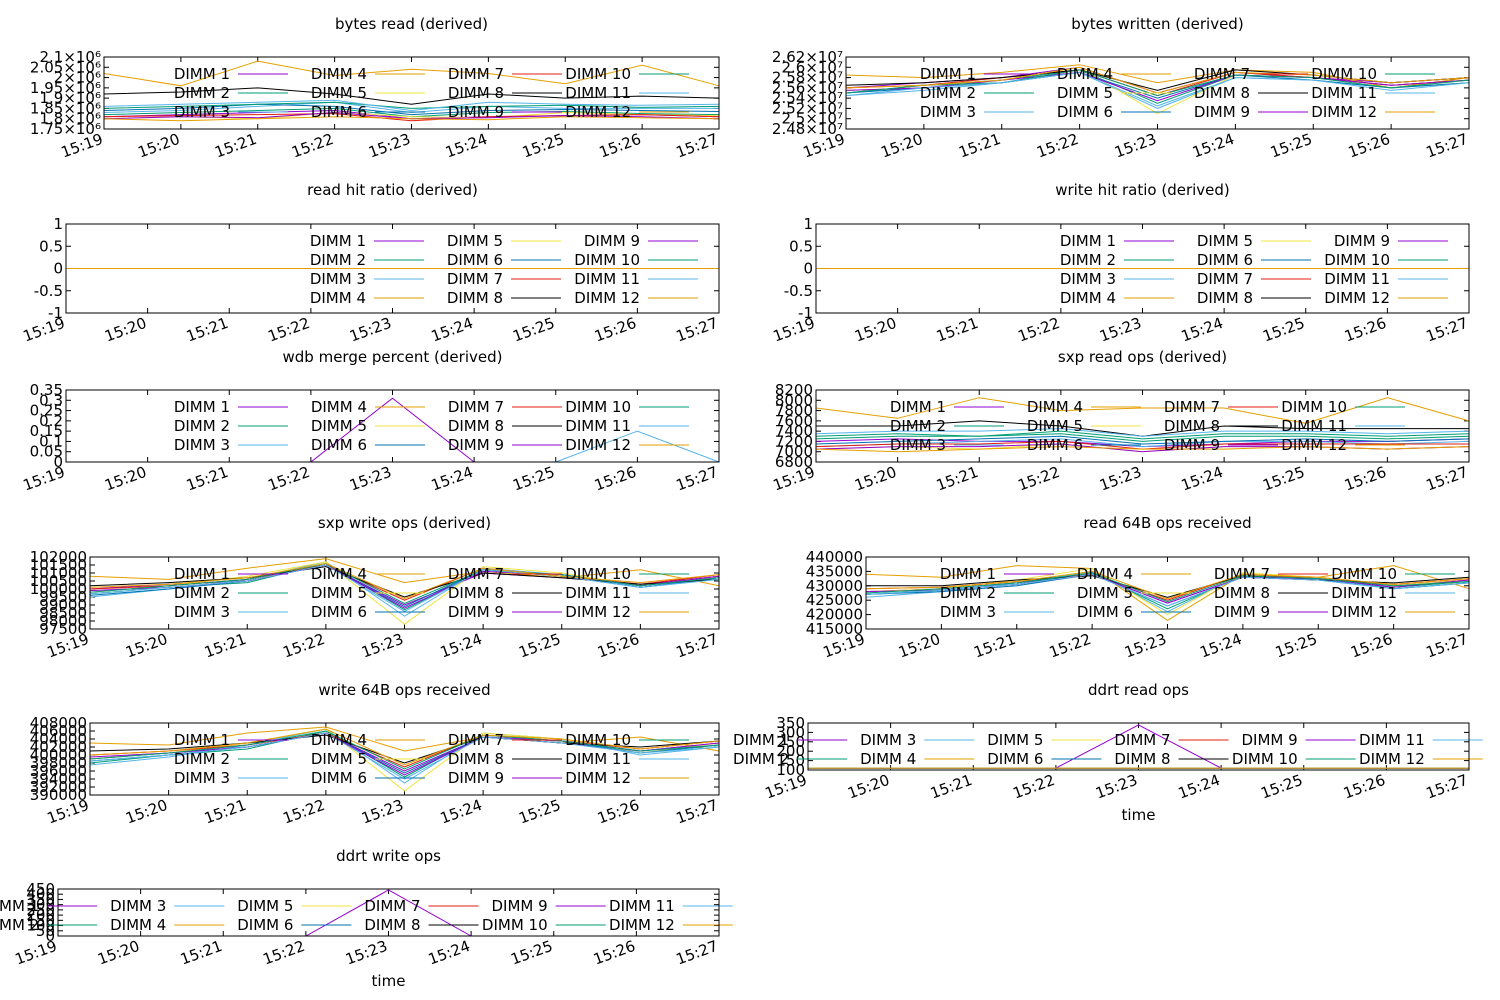 This screenshot has height=1000, width=1500. Describe the element at coordinates (65, 108) in the screenshot. I see `y-tick-label: 1.85×10⁶` at that location.